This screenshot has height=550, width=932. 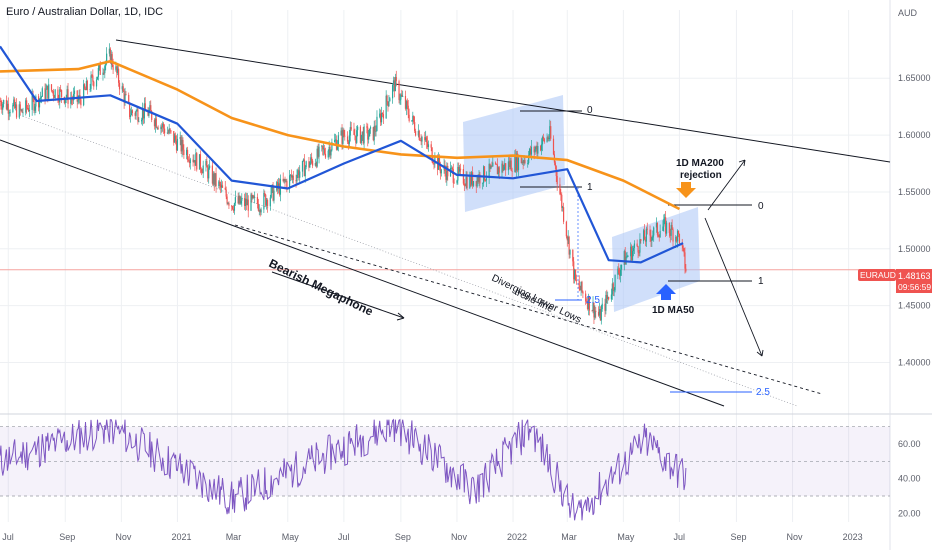 What do you see at coordinates (344, 537) in the screenshot?
I see `time-tick-label: Jul` at bounding box center [344, 537].